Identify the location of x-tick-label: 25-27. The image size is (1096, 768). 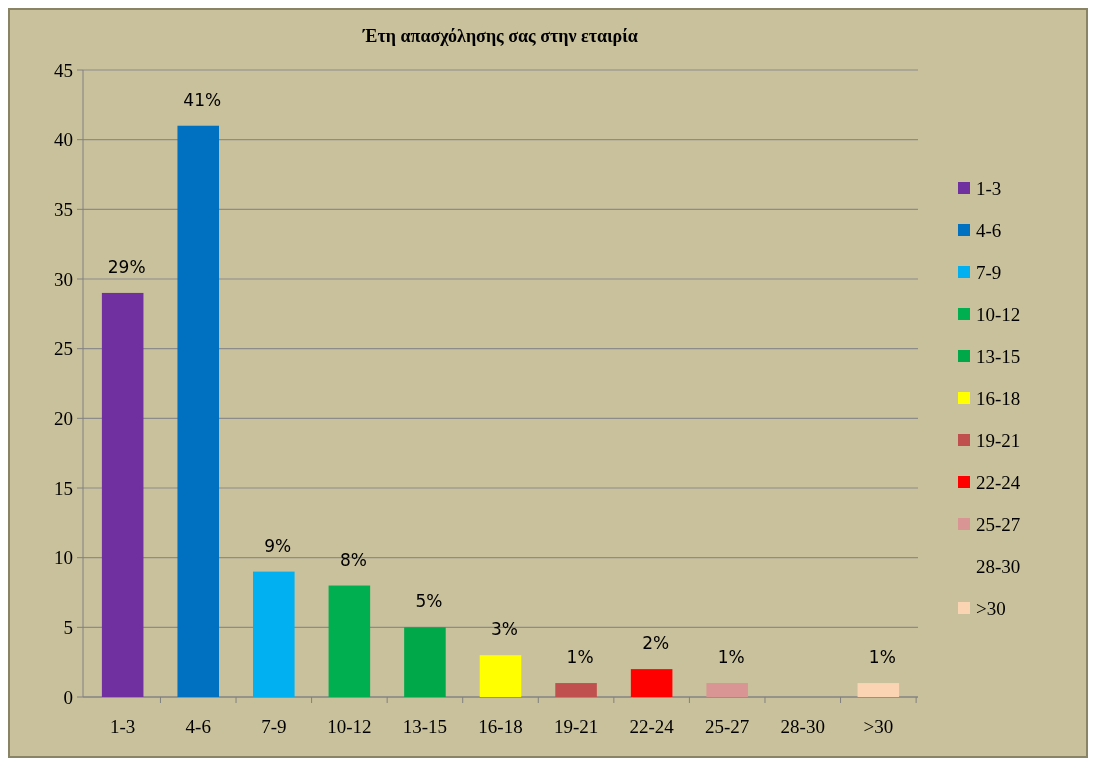
(727, 726).